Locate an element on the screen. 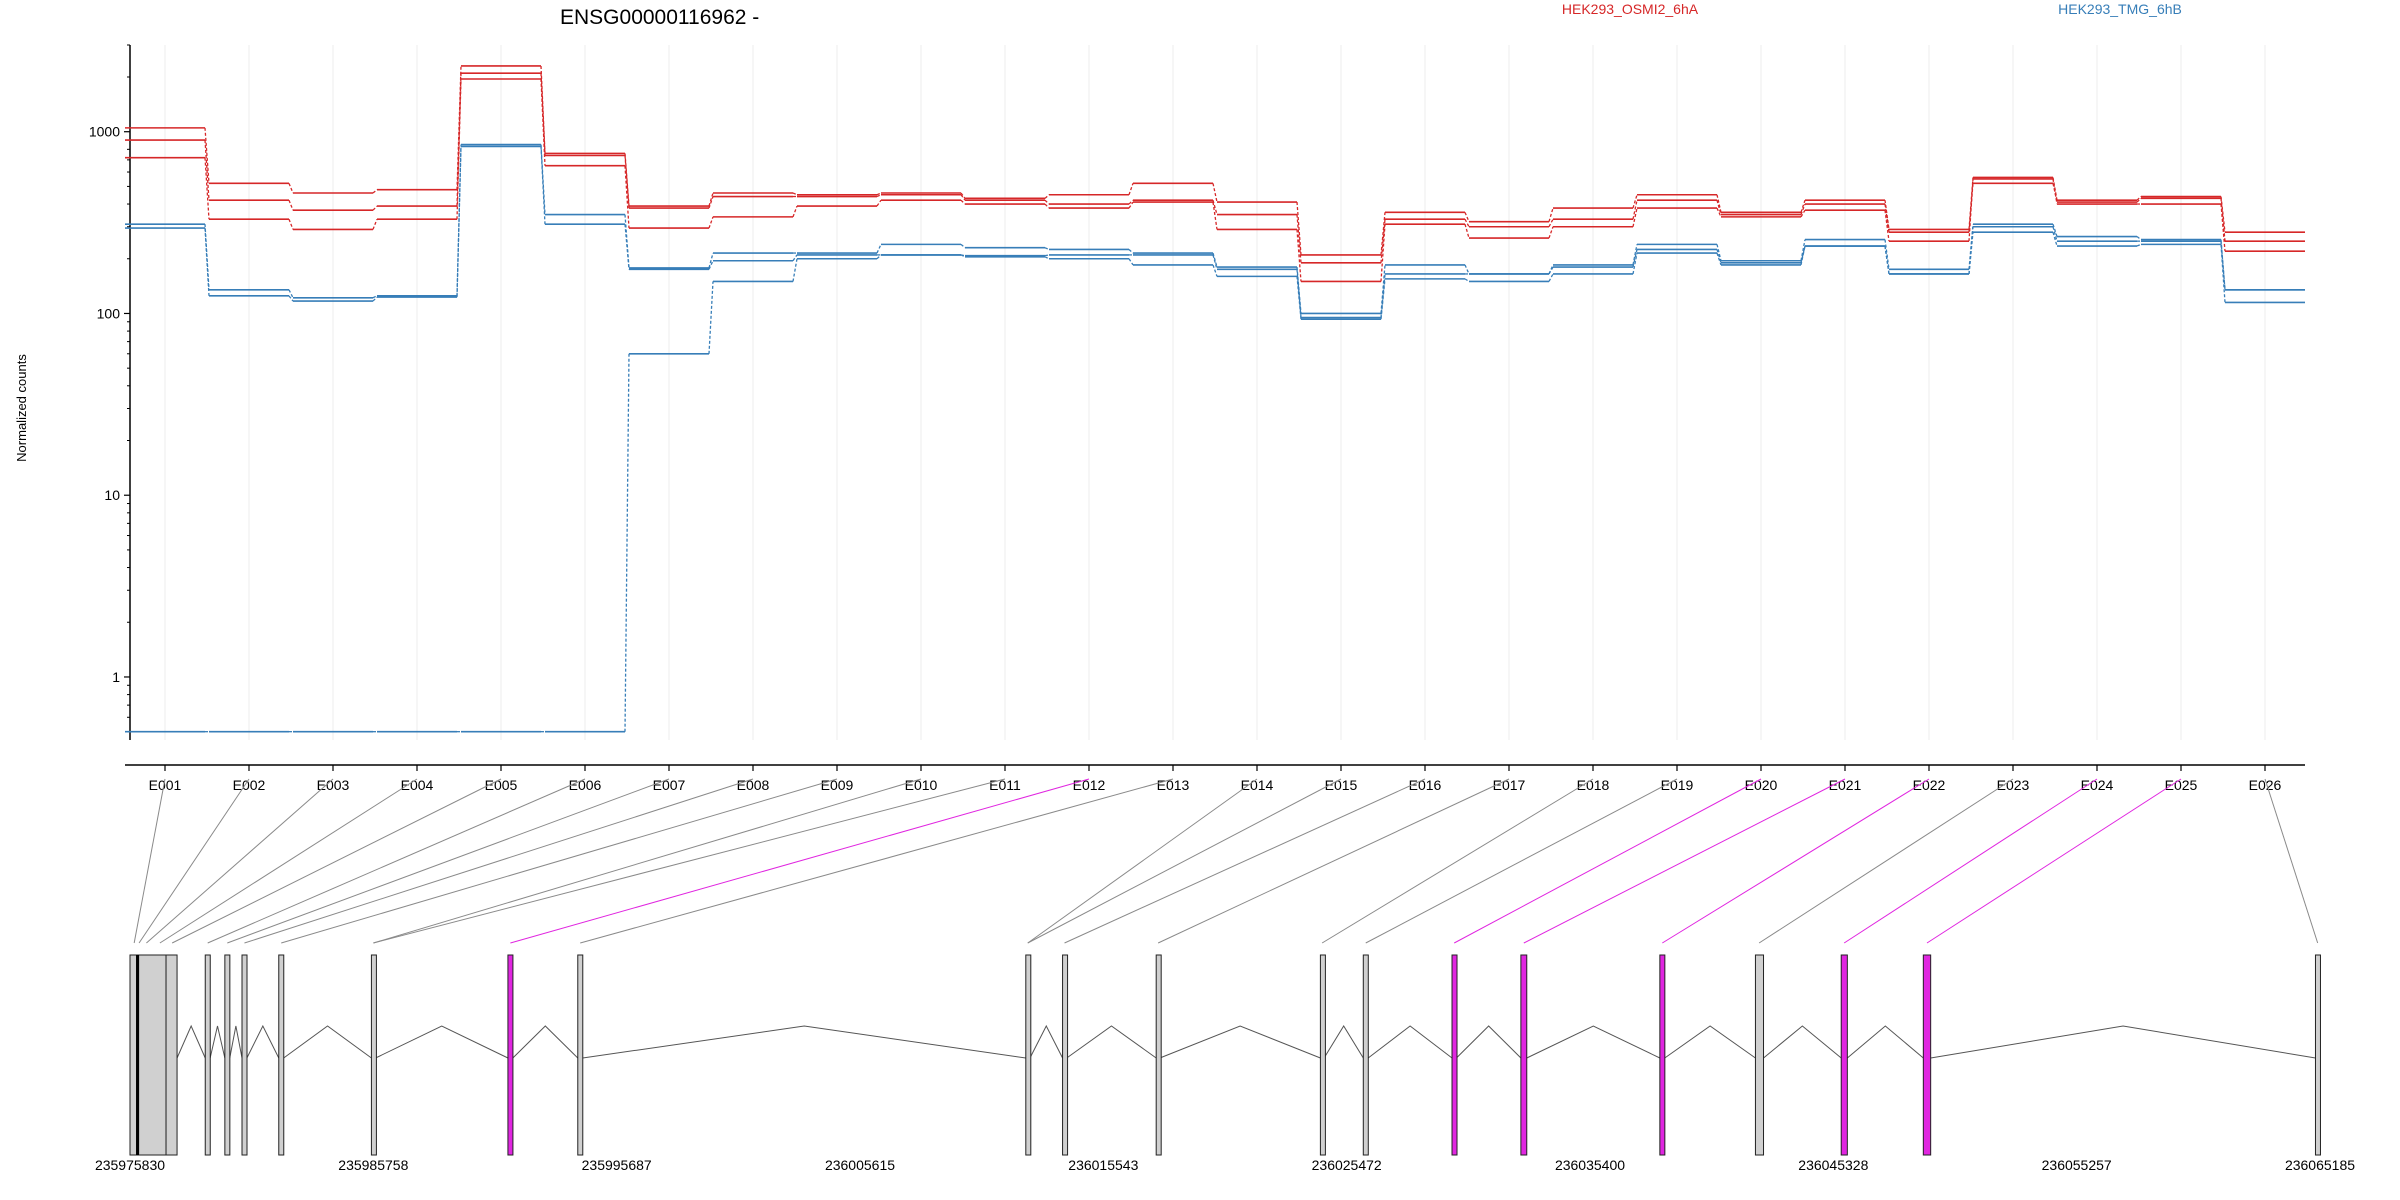 This screenshot has width=2400, height=1200. connector-E015 is located at coordinates (1184, 861).